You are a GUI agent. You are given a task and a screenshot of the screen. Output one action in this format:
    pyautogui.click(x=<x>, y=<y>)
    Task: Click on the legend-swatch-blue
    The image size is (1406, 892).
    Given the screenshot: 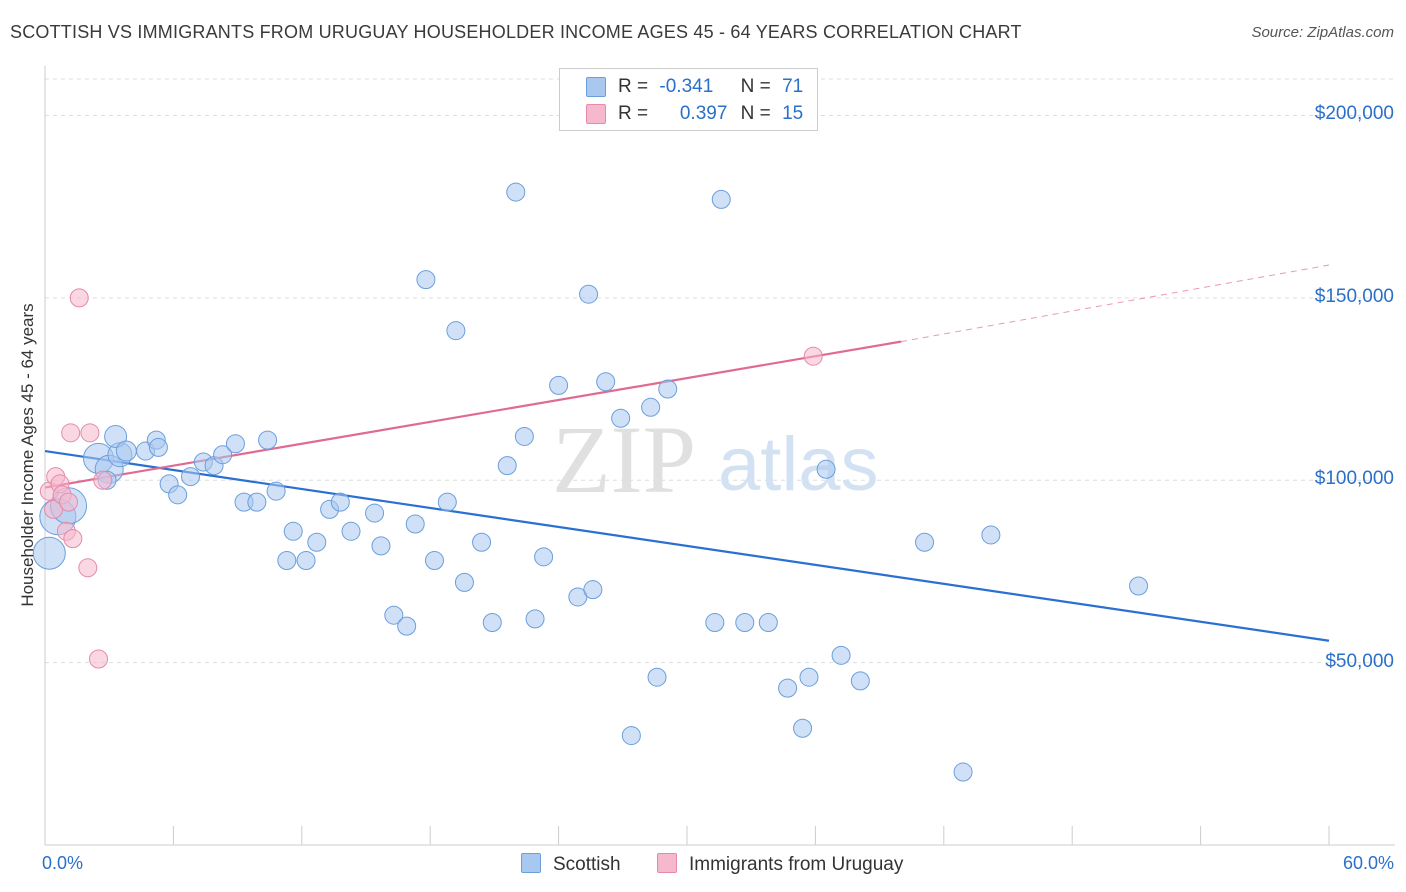 What is the action you would take?
    pyautogui.click(x=596, y=87)
    